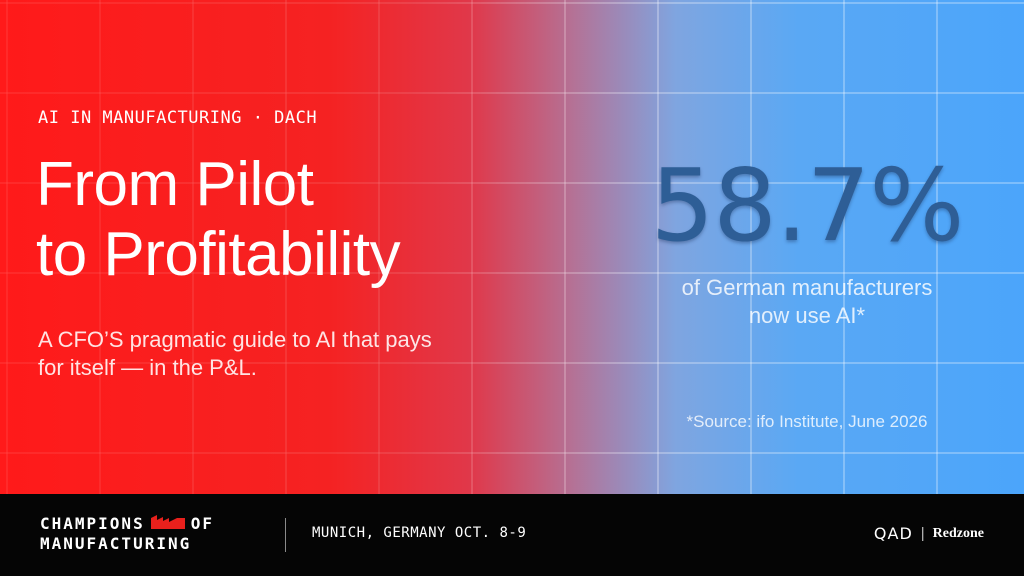  What do you see at coordinates (167, 524) in the screenshot?
I see `red-factory-icon` at bounding box center [167, 524].